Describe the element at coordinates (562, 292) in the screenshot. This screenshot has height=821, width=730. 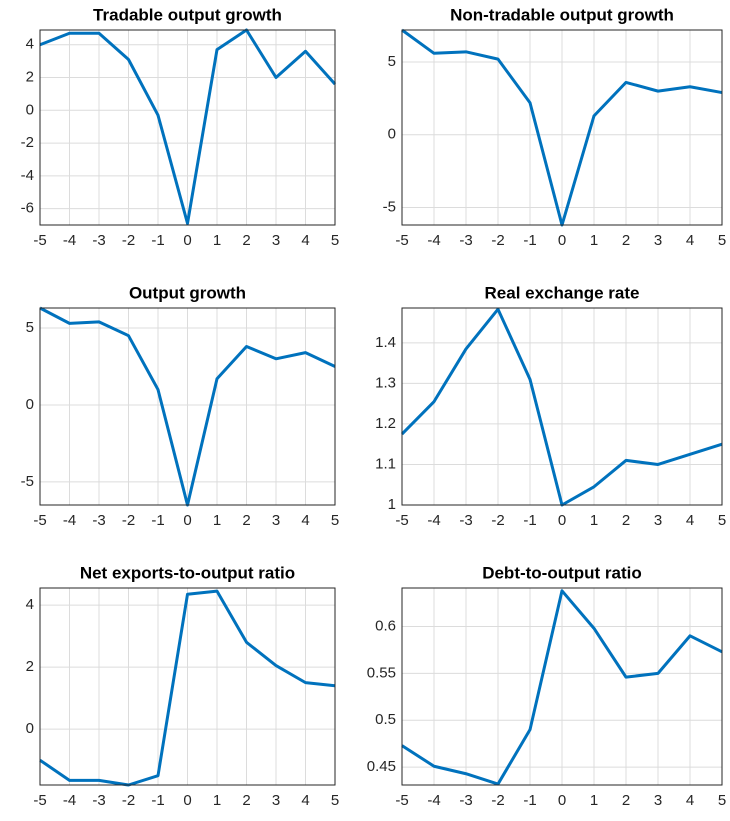
I see `chart-title: Real exchange rate` at that location.